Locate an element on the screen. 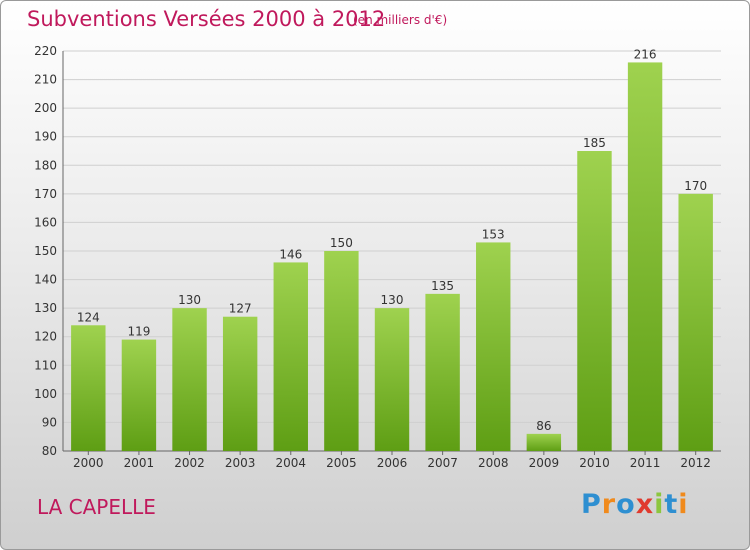 This screenshot has width=750, height=550. x-tick-label: 2010 is located at coordinates (594, 463).